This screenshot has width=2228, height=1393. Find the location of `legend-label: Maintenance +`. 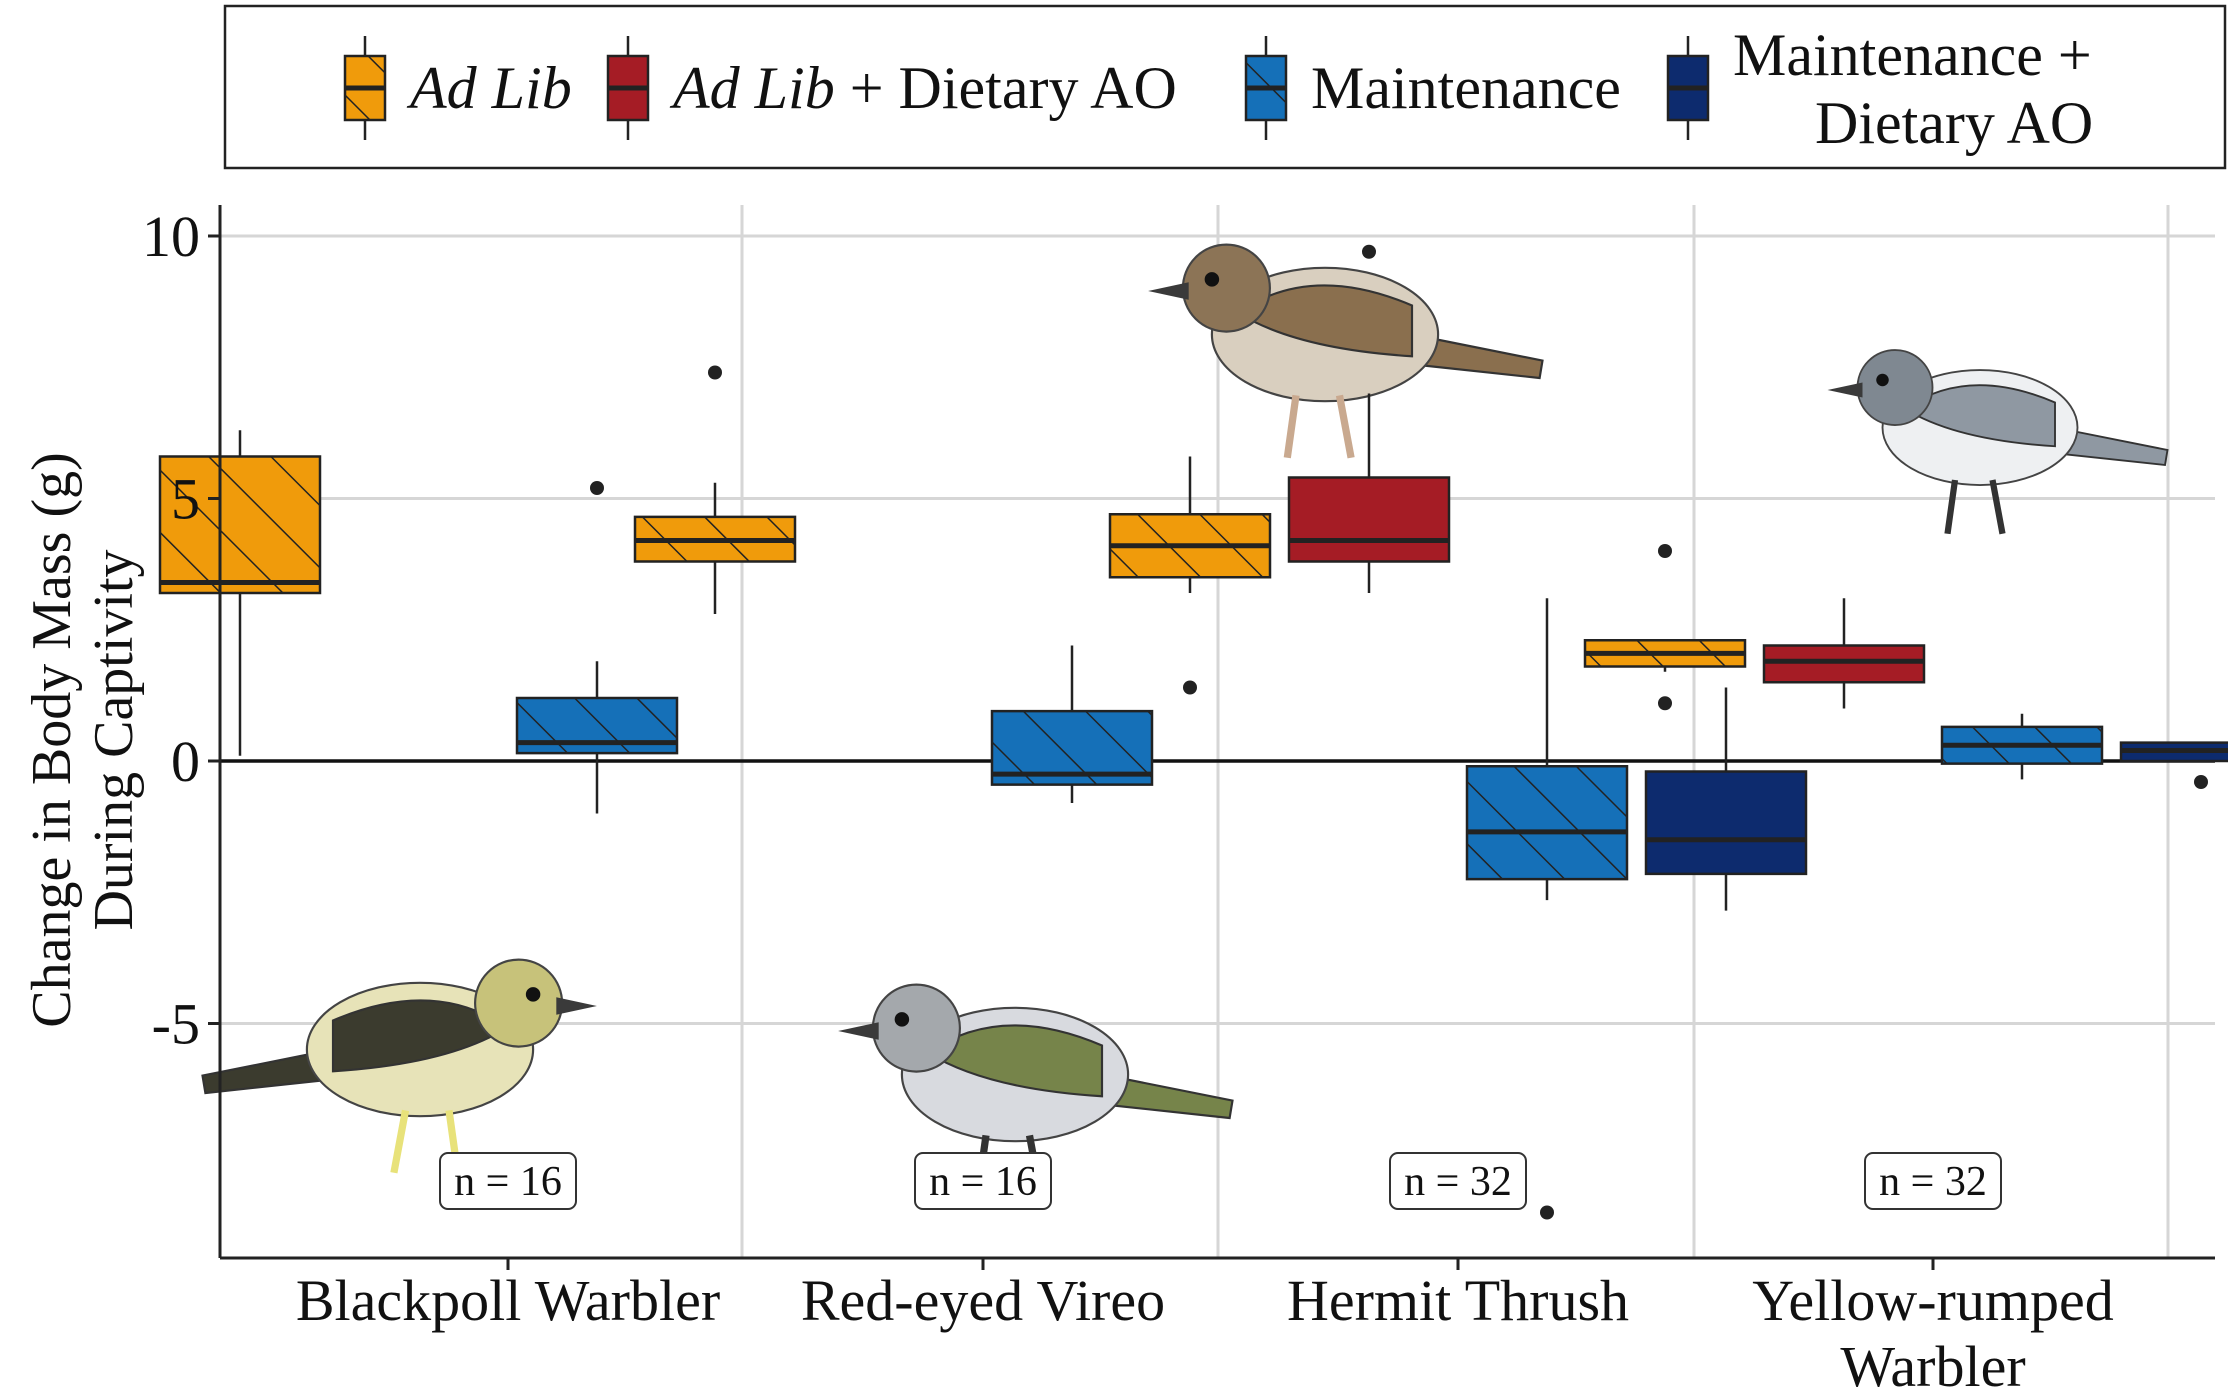

legend-label: Maintenance + is located at coordinates (1912, 55).